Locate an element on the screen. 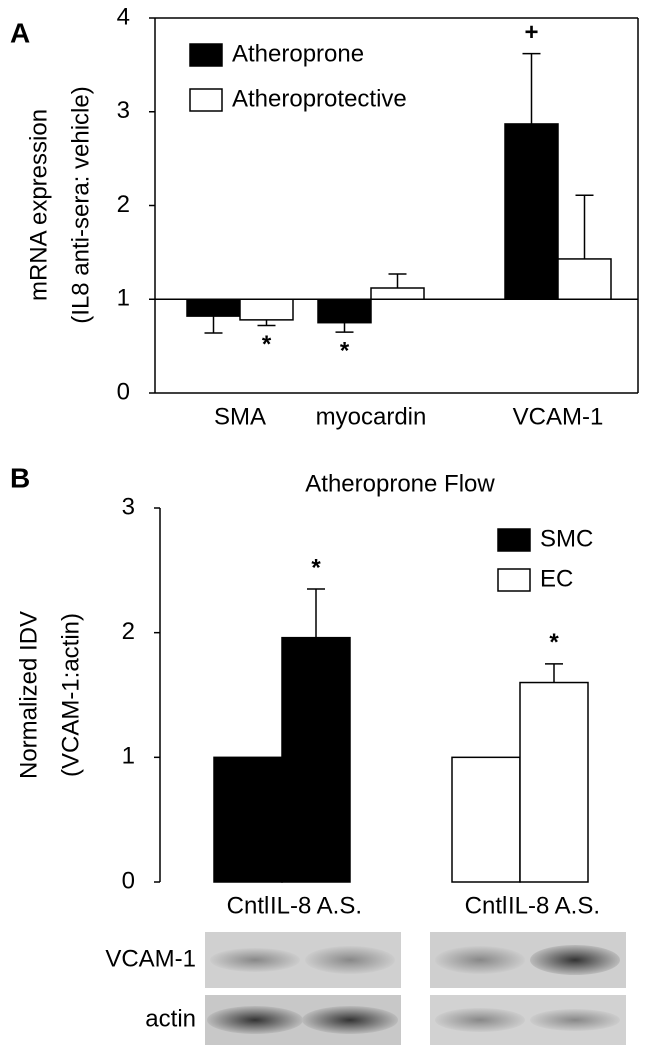 The image size is (653, 1050). legend-label: Atheroprone is located at coordinates (298, 53).